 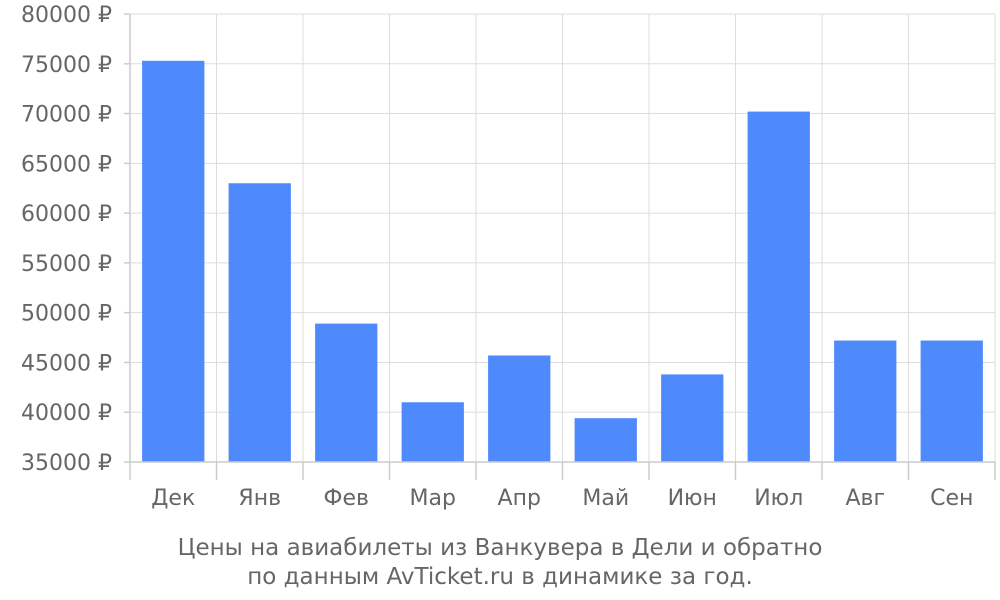 I want to click on y-tick-label: 80000 ₽, so click(x=66, y=15).